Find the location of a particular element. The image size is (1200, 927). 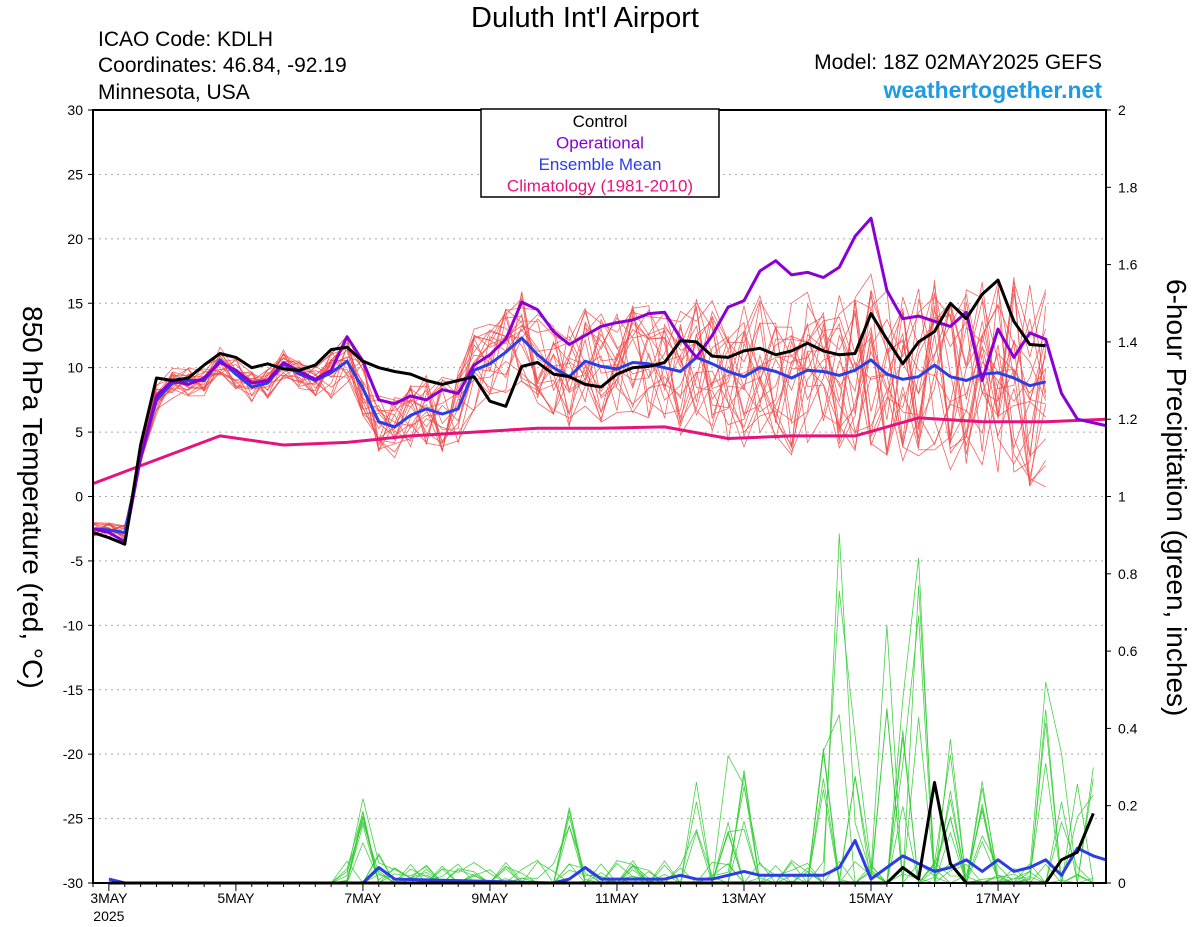

y-tick-label: -25 is located at coordinates (73, 819).